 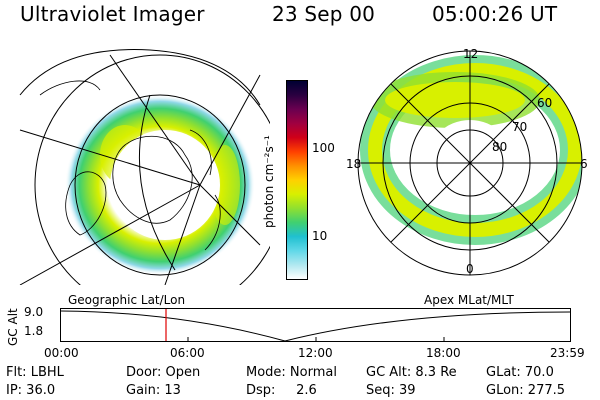 What do you see at coordinates (324, 14) in the screenshot?
I see `date-label: 23 Sep 00` at bounding box center [324, 14].